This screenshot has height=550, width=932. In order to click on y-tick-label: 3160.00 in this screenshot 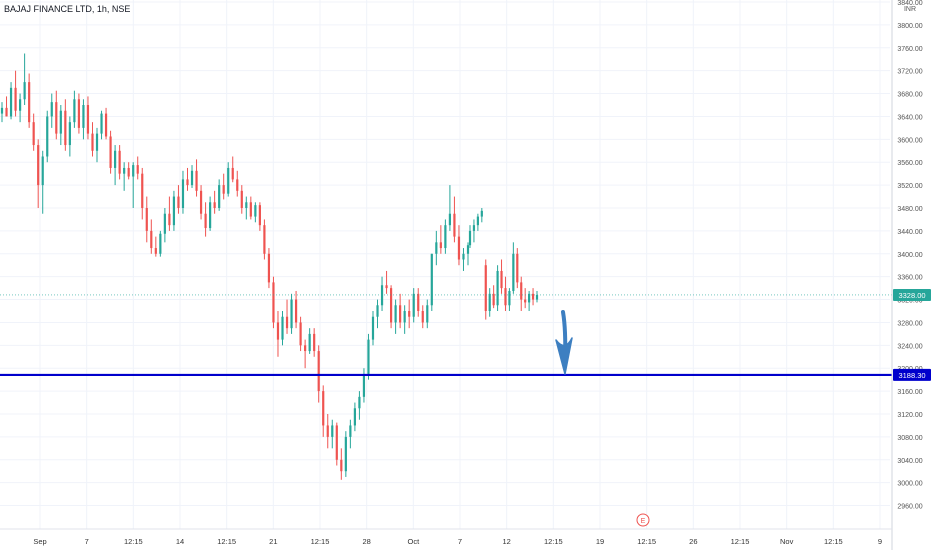, I will do `click(909, 392)`.